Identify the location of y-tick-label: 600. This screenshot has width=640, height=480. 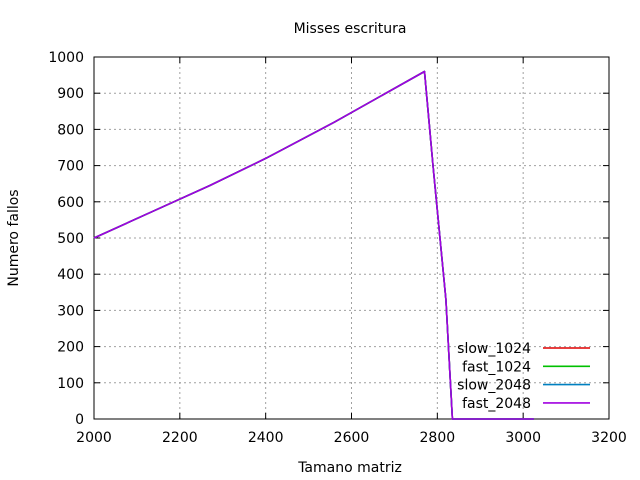
(70, 203).